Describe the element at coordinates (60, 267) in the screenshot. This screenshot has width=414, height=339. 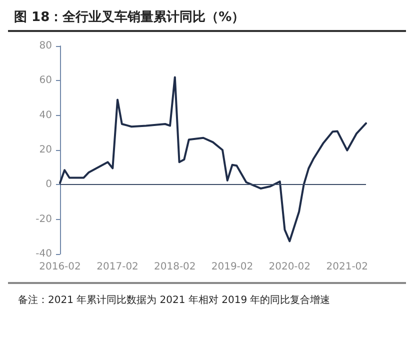
I see `x-tick-label: 2016-02` at that location.